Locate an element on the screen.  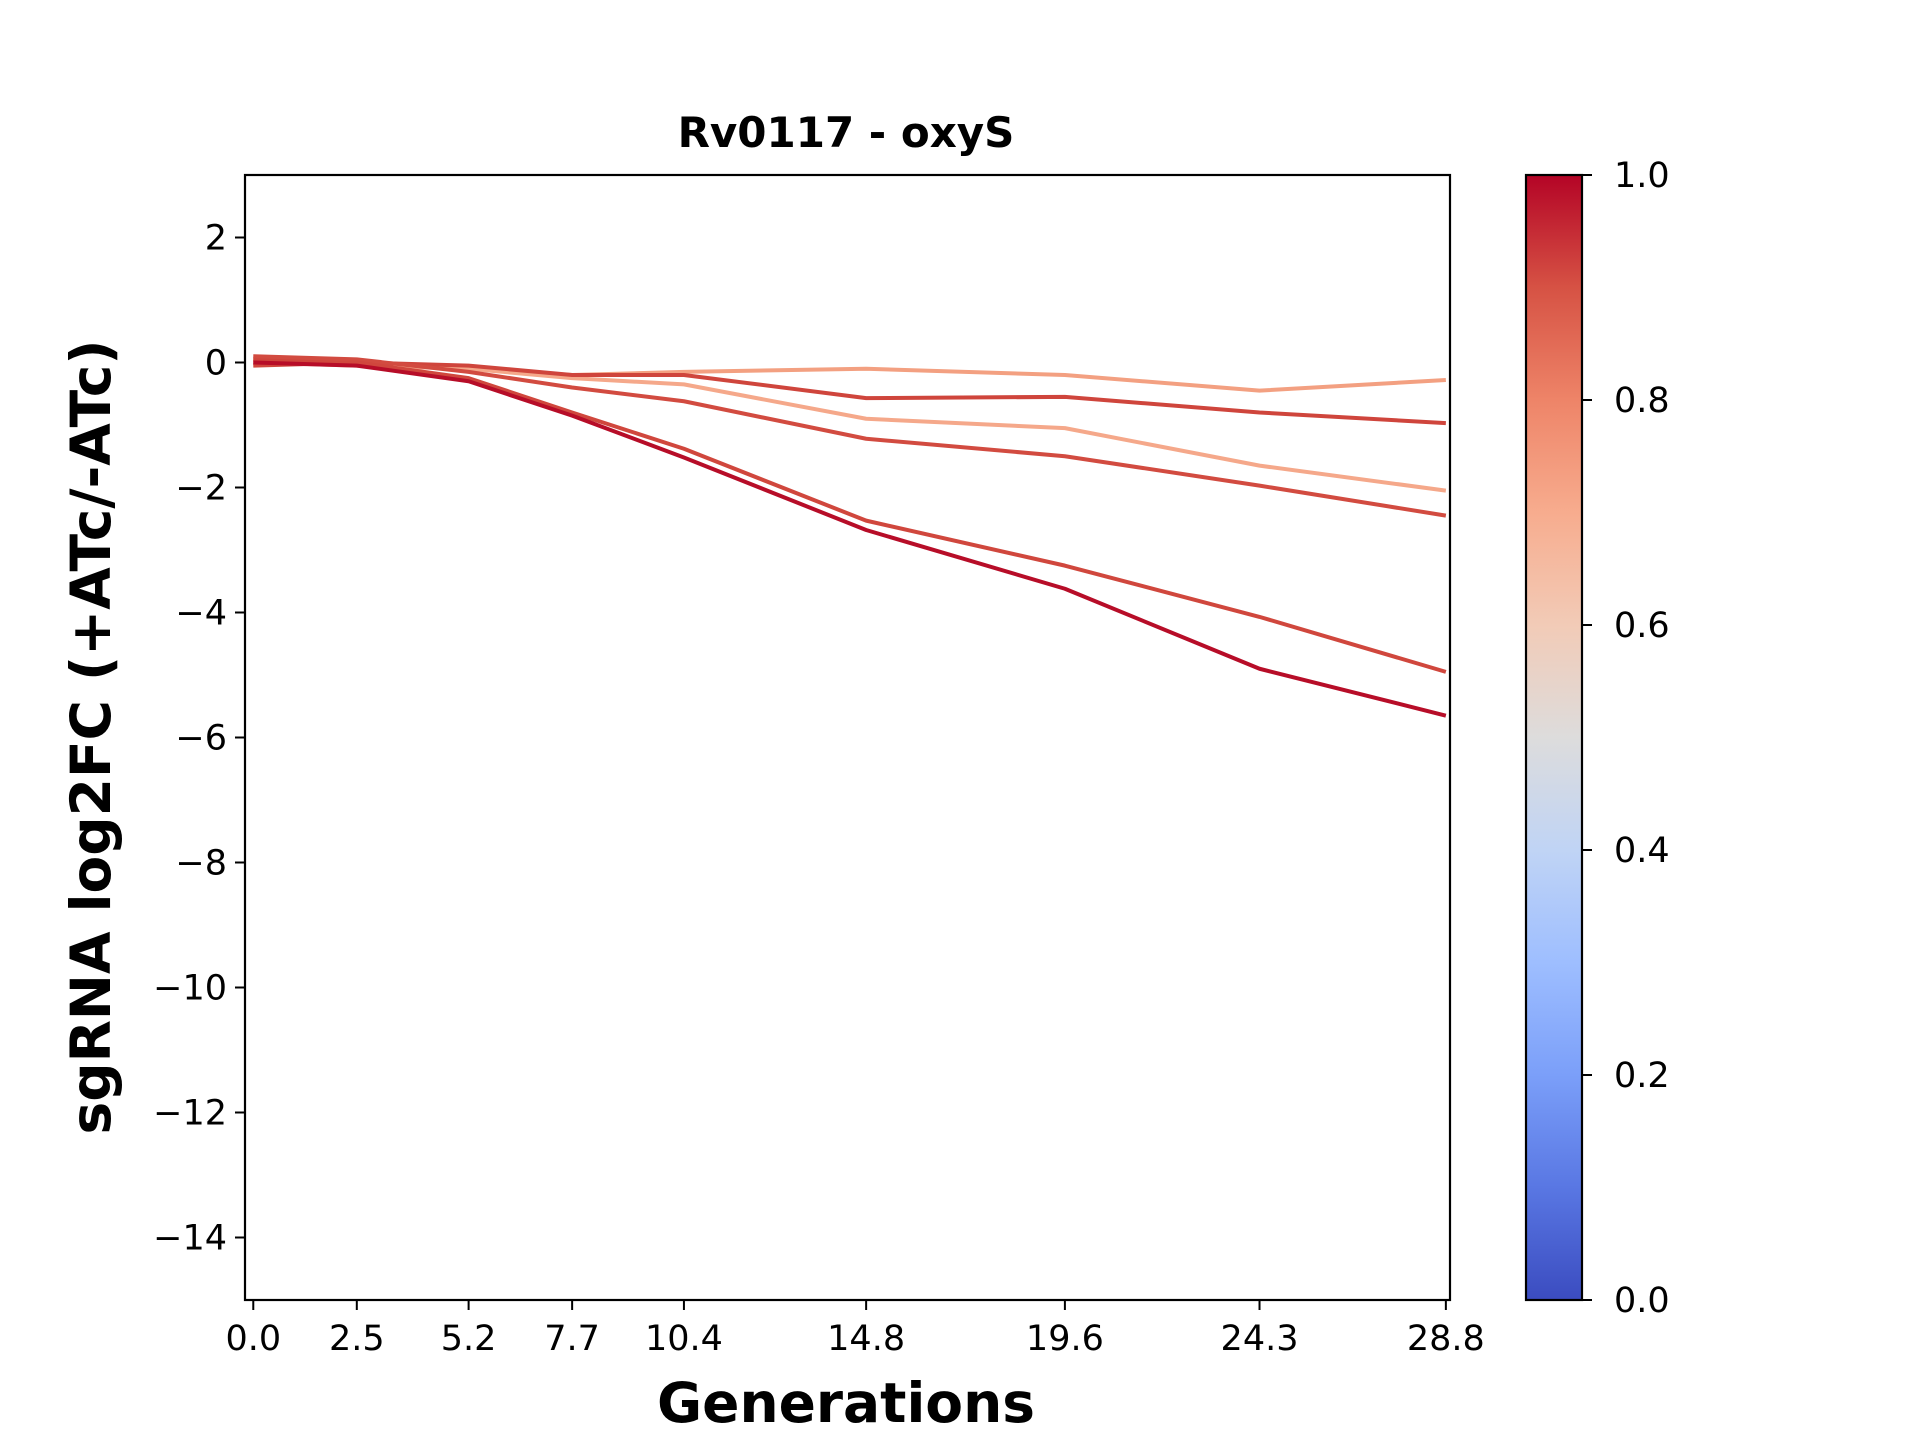
x-tick-label: 5.2 is located at coordinates (469, 1339).